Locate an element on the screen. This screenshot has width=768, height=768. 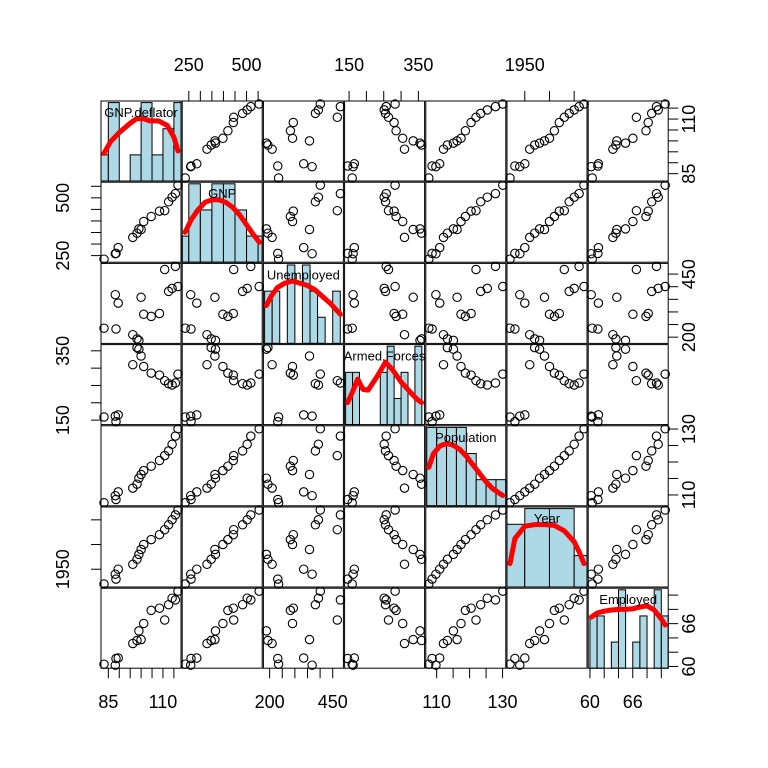
variable-label-year: Year is located at coordinates (547, 518).